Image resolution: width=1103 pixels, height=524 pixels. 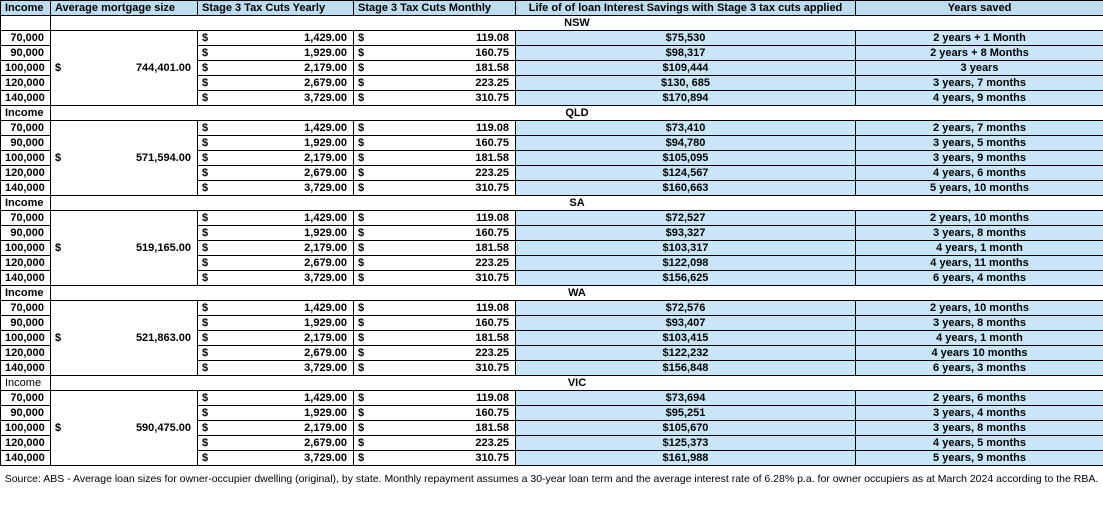 I want to click on cell-interest-savings: $124,567, so click(x=685, y=173).